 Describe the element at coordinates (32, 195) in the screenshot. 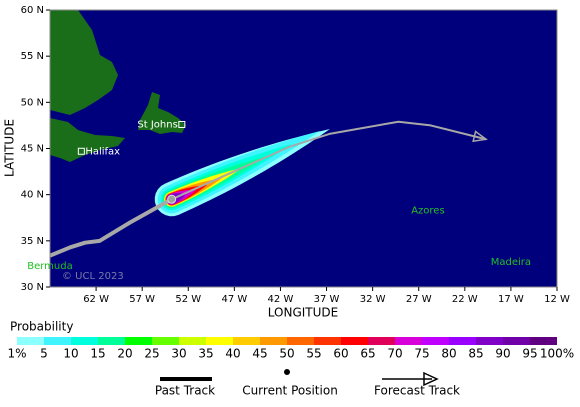

I see `y-tick-label: 40 N` at that location.